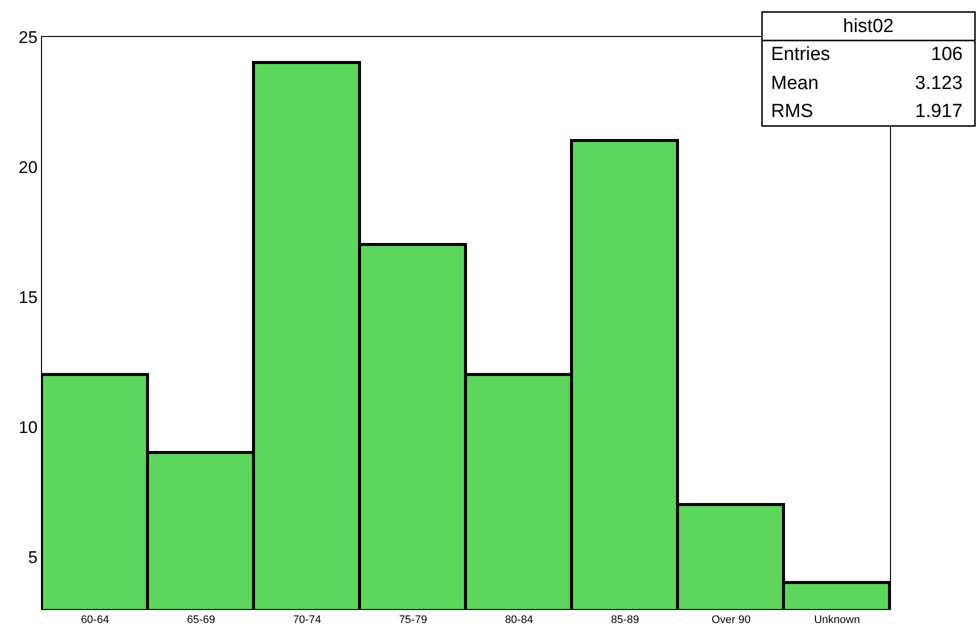  I want to click on text: 3.123, so click(939, 83).